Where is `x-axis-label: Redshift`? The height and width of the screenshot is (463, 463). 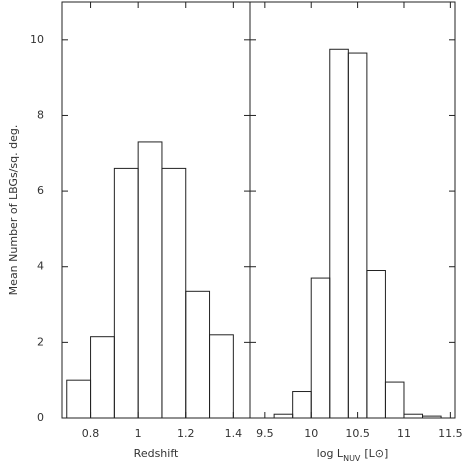
x-axis-label: Redshift is located at coordinates (156, 453).